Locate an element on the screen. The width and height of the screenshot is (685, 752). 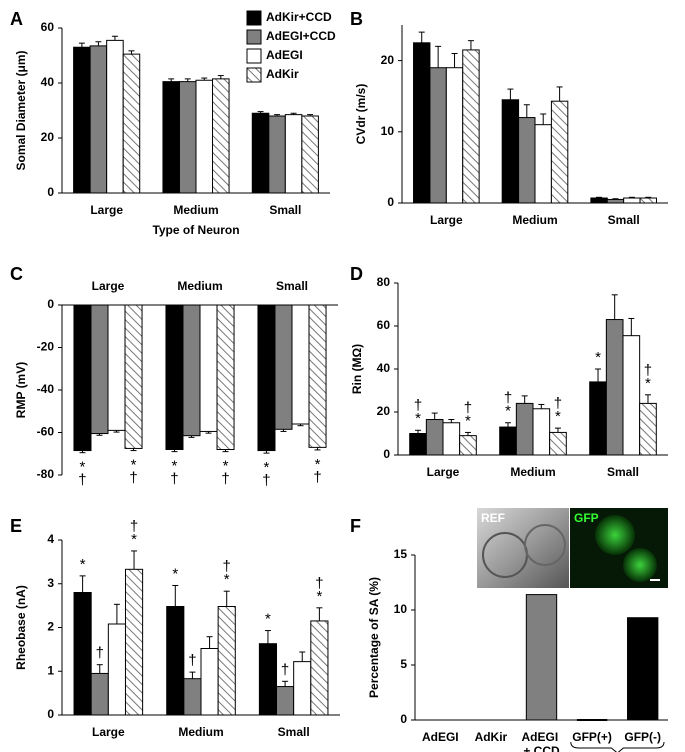
gfp-cell is located at coordinates (615, 535).